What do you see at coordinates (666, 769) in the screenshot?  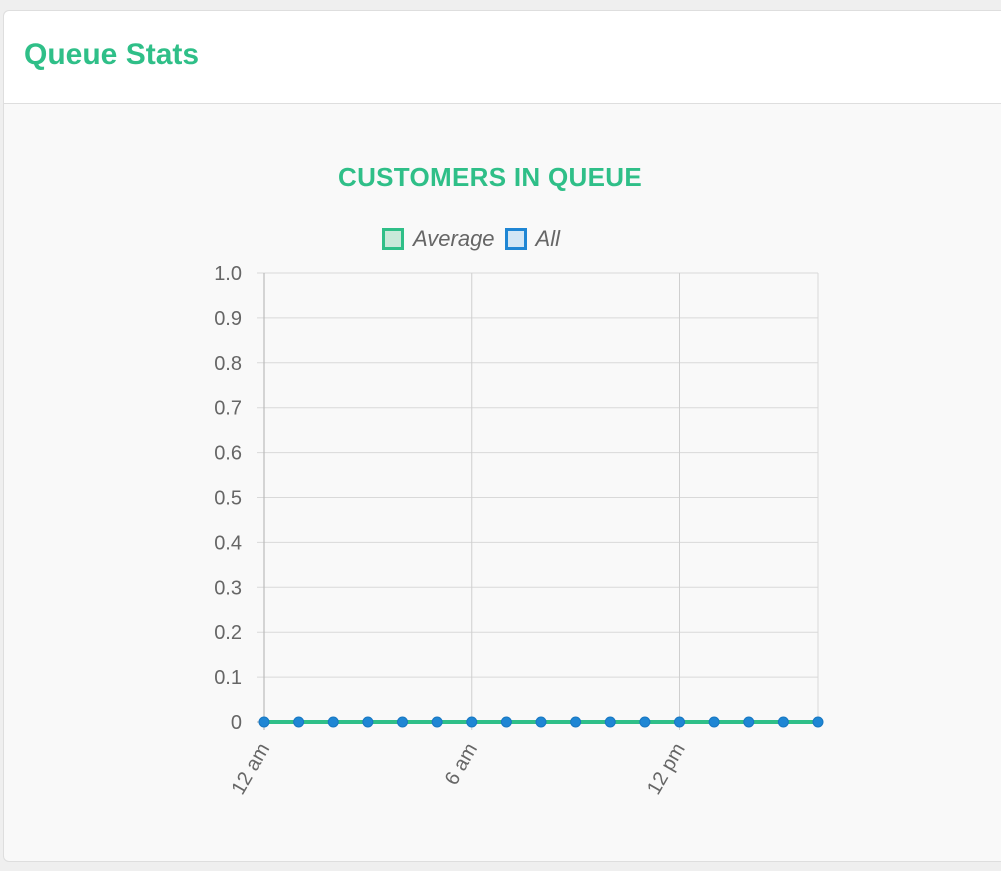 I see `x-tick-label: 12 pm` at bounding box center [666, 769].